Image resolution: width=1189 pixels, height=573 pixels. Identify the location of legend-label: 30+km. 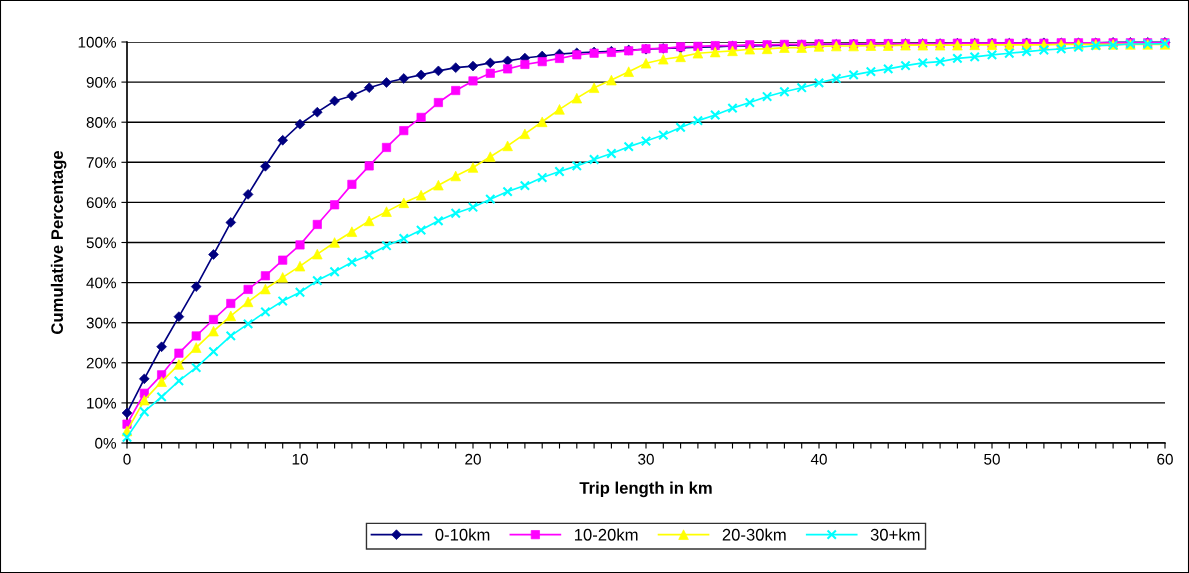
(895, 534).